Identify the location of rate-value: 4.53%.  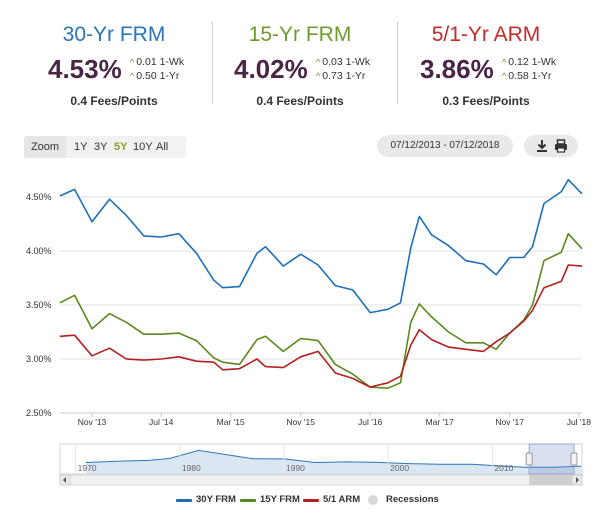
(85, 69).